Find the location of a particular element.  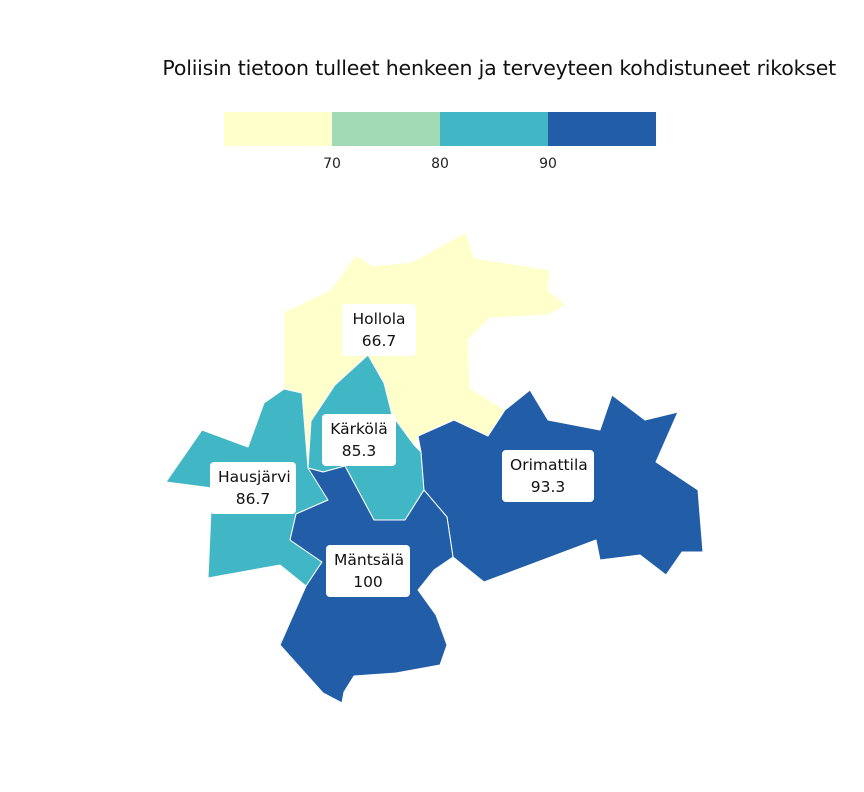

region-value-hollola: 66.7 is located at coordinates (379, 341).